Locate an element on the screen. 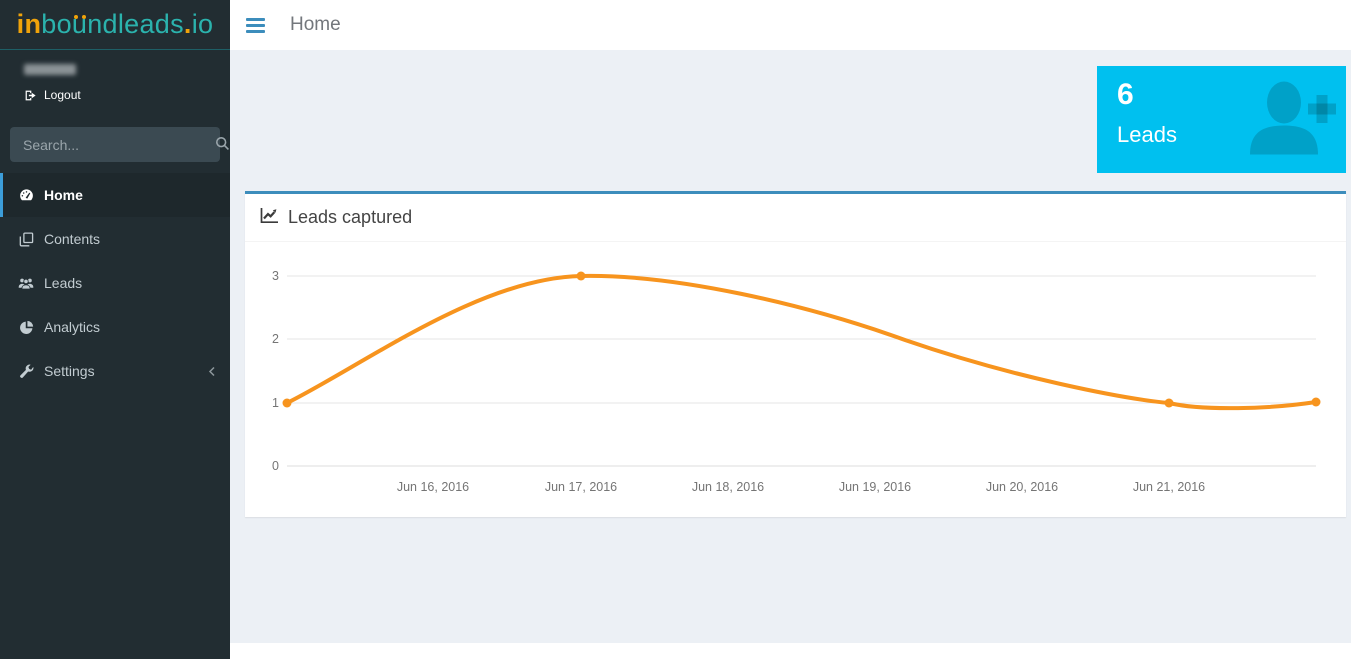 The width and height of the screenshot is (1351, 659). sidebar-toggle-button is located at coordinates (253, 25).